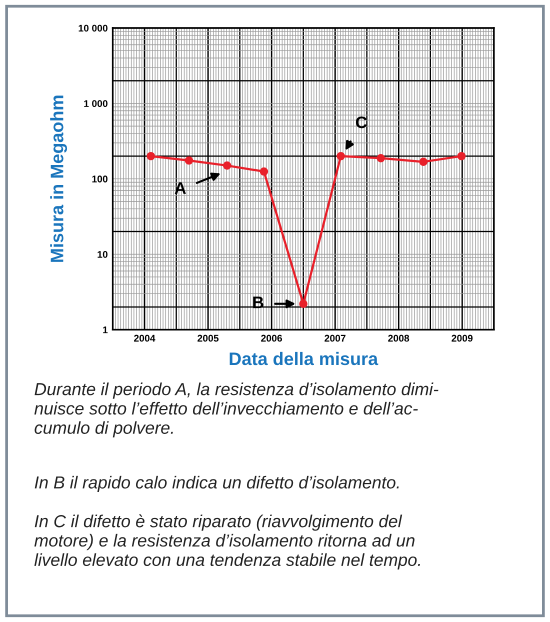 The width and height of the screenshot is (550, 622). Describe the element at coordinates (145, 338) in the screenshot. I see `x-tick-label: 2004` at that location.